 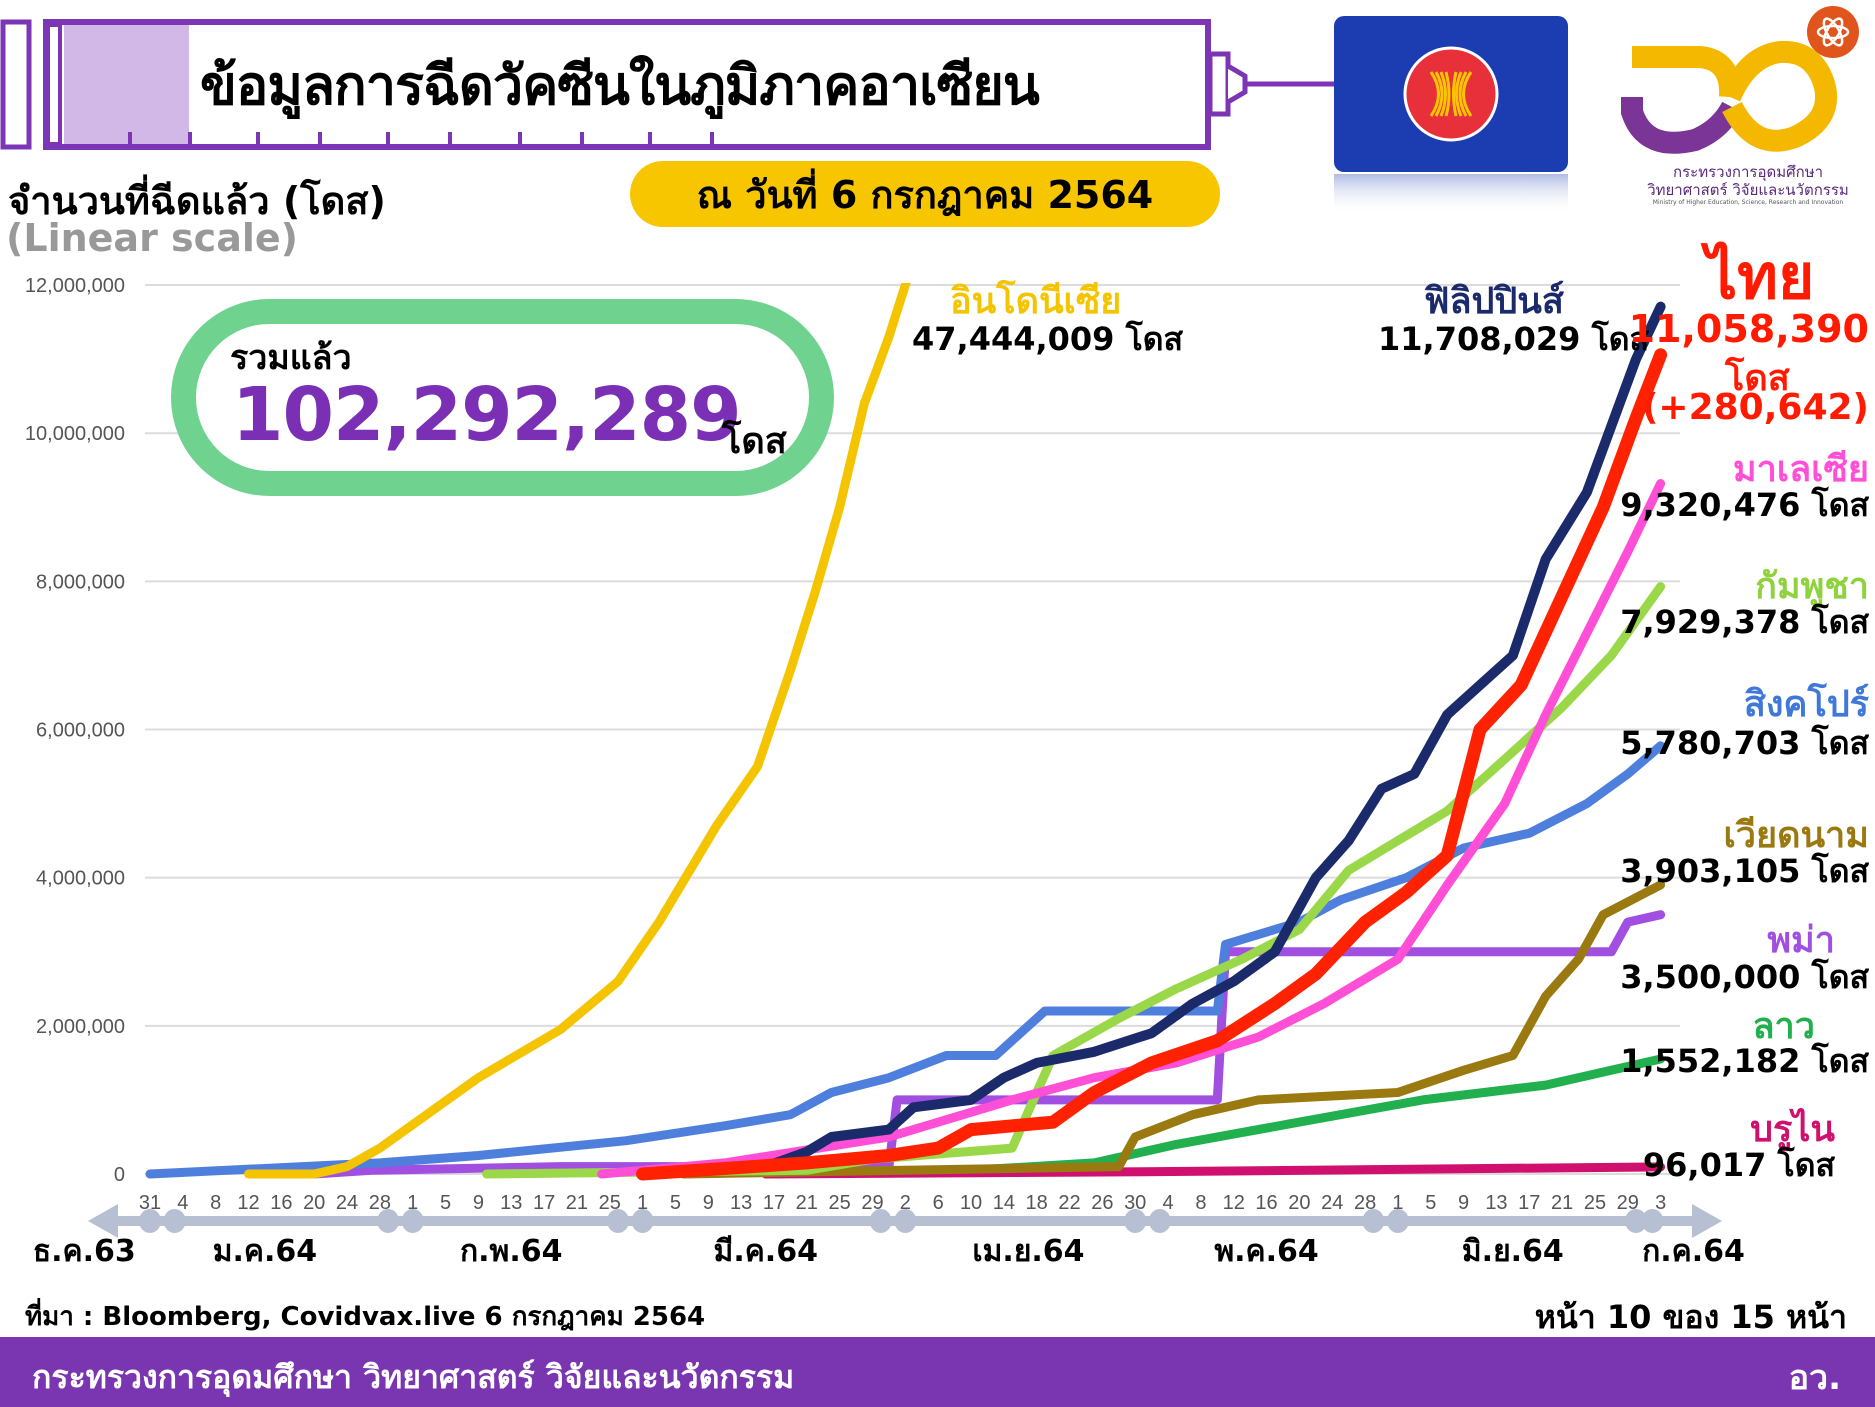 What do you see at coordinates (1135, 1203) in the screenshot?
I see `x-tick-label: 30` at bounding box center [1135, 1203].